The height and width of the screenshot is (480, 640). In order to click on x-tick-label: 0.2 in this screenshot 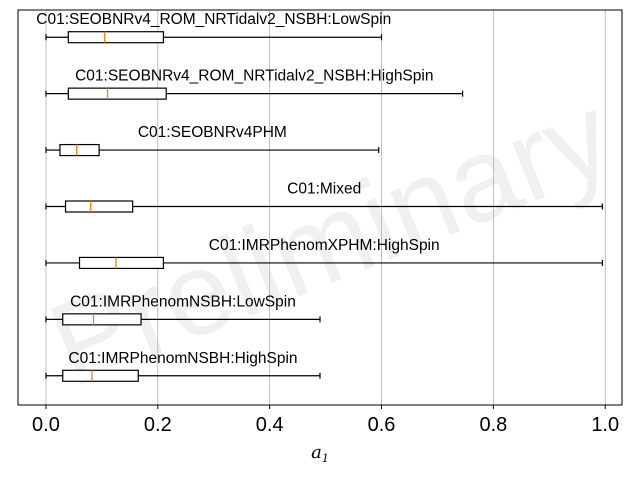, I will do `click(158, 425)`.